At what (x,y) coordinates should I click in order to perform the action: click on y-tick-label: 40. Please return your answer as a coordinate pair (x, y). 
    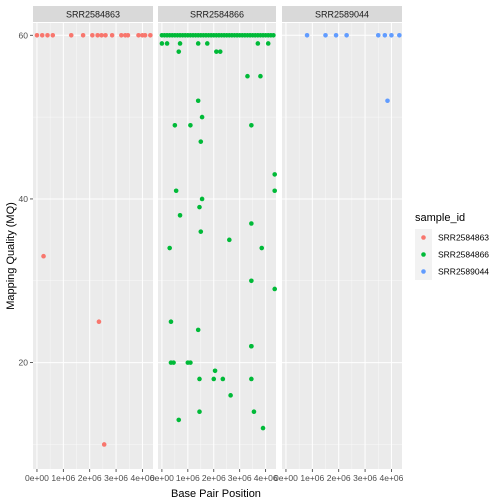
    Looking at the image, I should click on (24, 199).